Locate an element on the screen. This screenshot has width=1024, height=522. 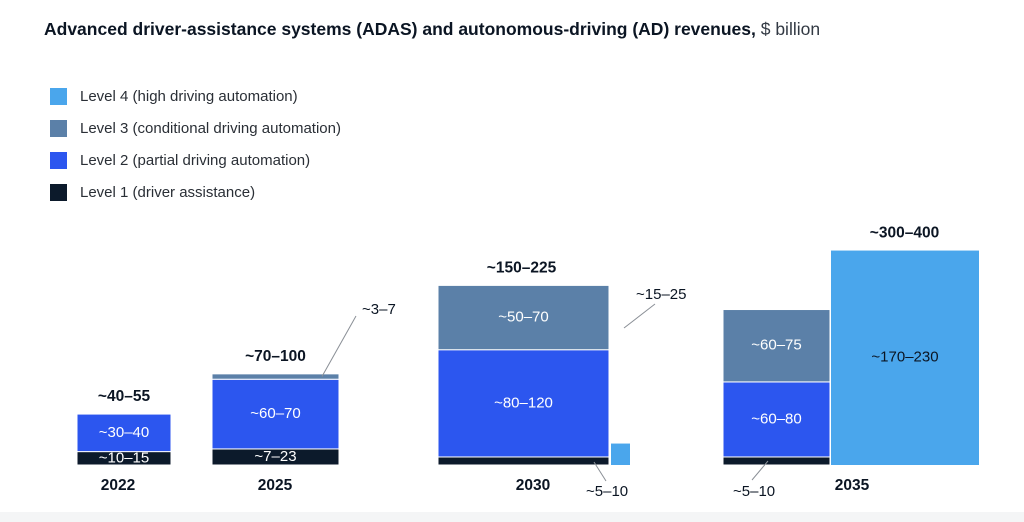
leader-line-level4-2030 is located at coordinates (639, 316).